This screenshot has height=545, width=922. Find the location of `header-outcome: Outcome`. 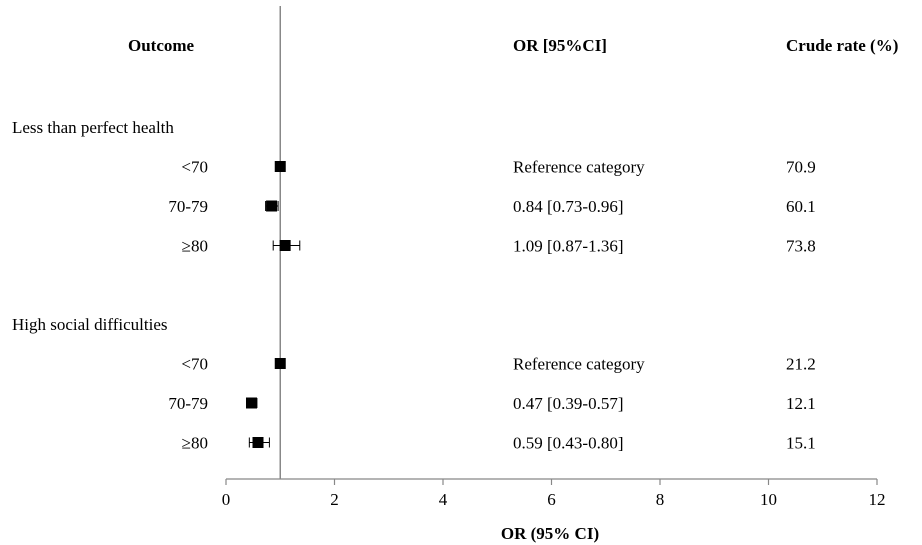

header-outcome: Outcome is located at coordinates (161, 45).